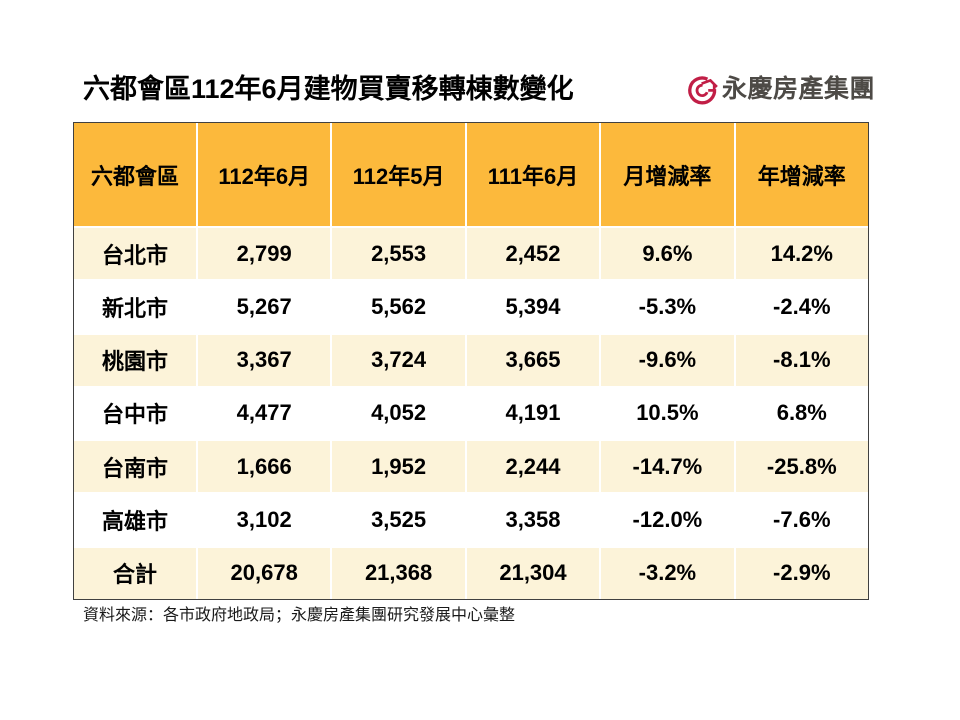 This screenshot has width=960, height=720. What do you see at coordinates (135, 413) in the screenshot?
I see `row-label-3: 台中市` at bounding box center [135, 413].